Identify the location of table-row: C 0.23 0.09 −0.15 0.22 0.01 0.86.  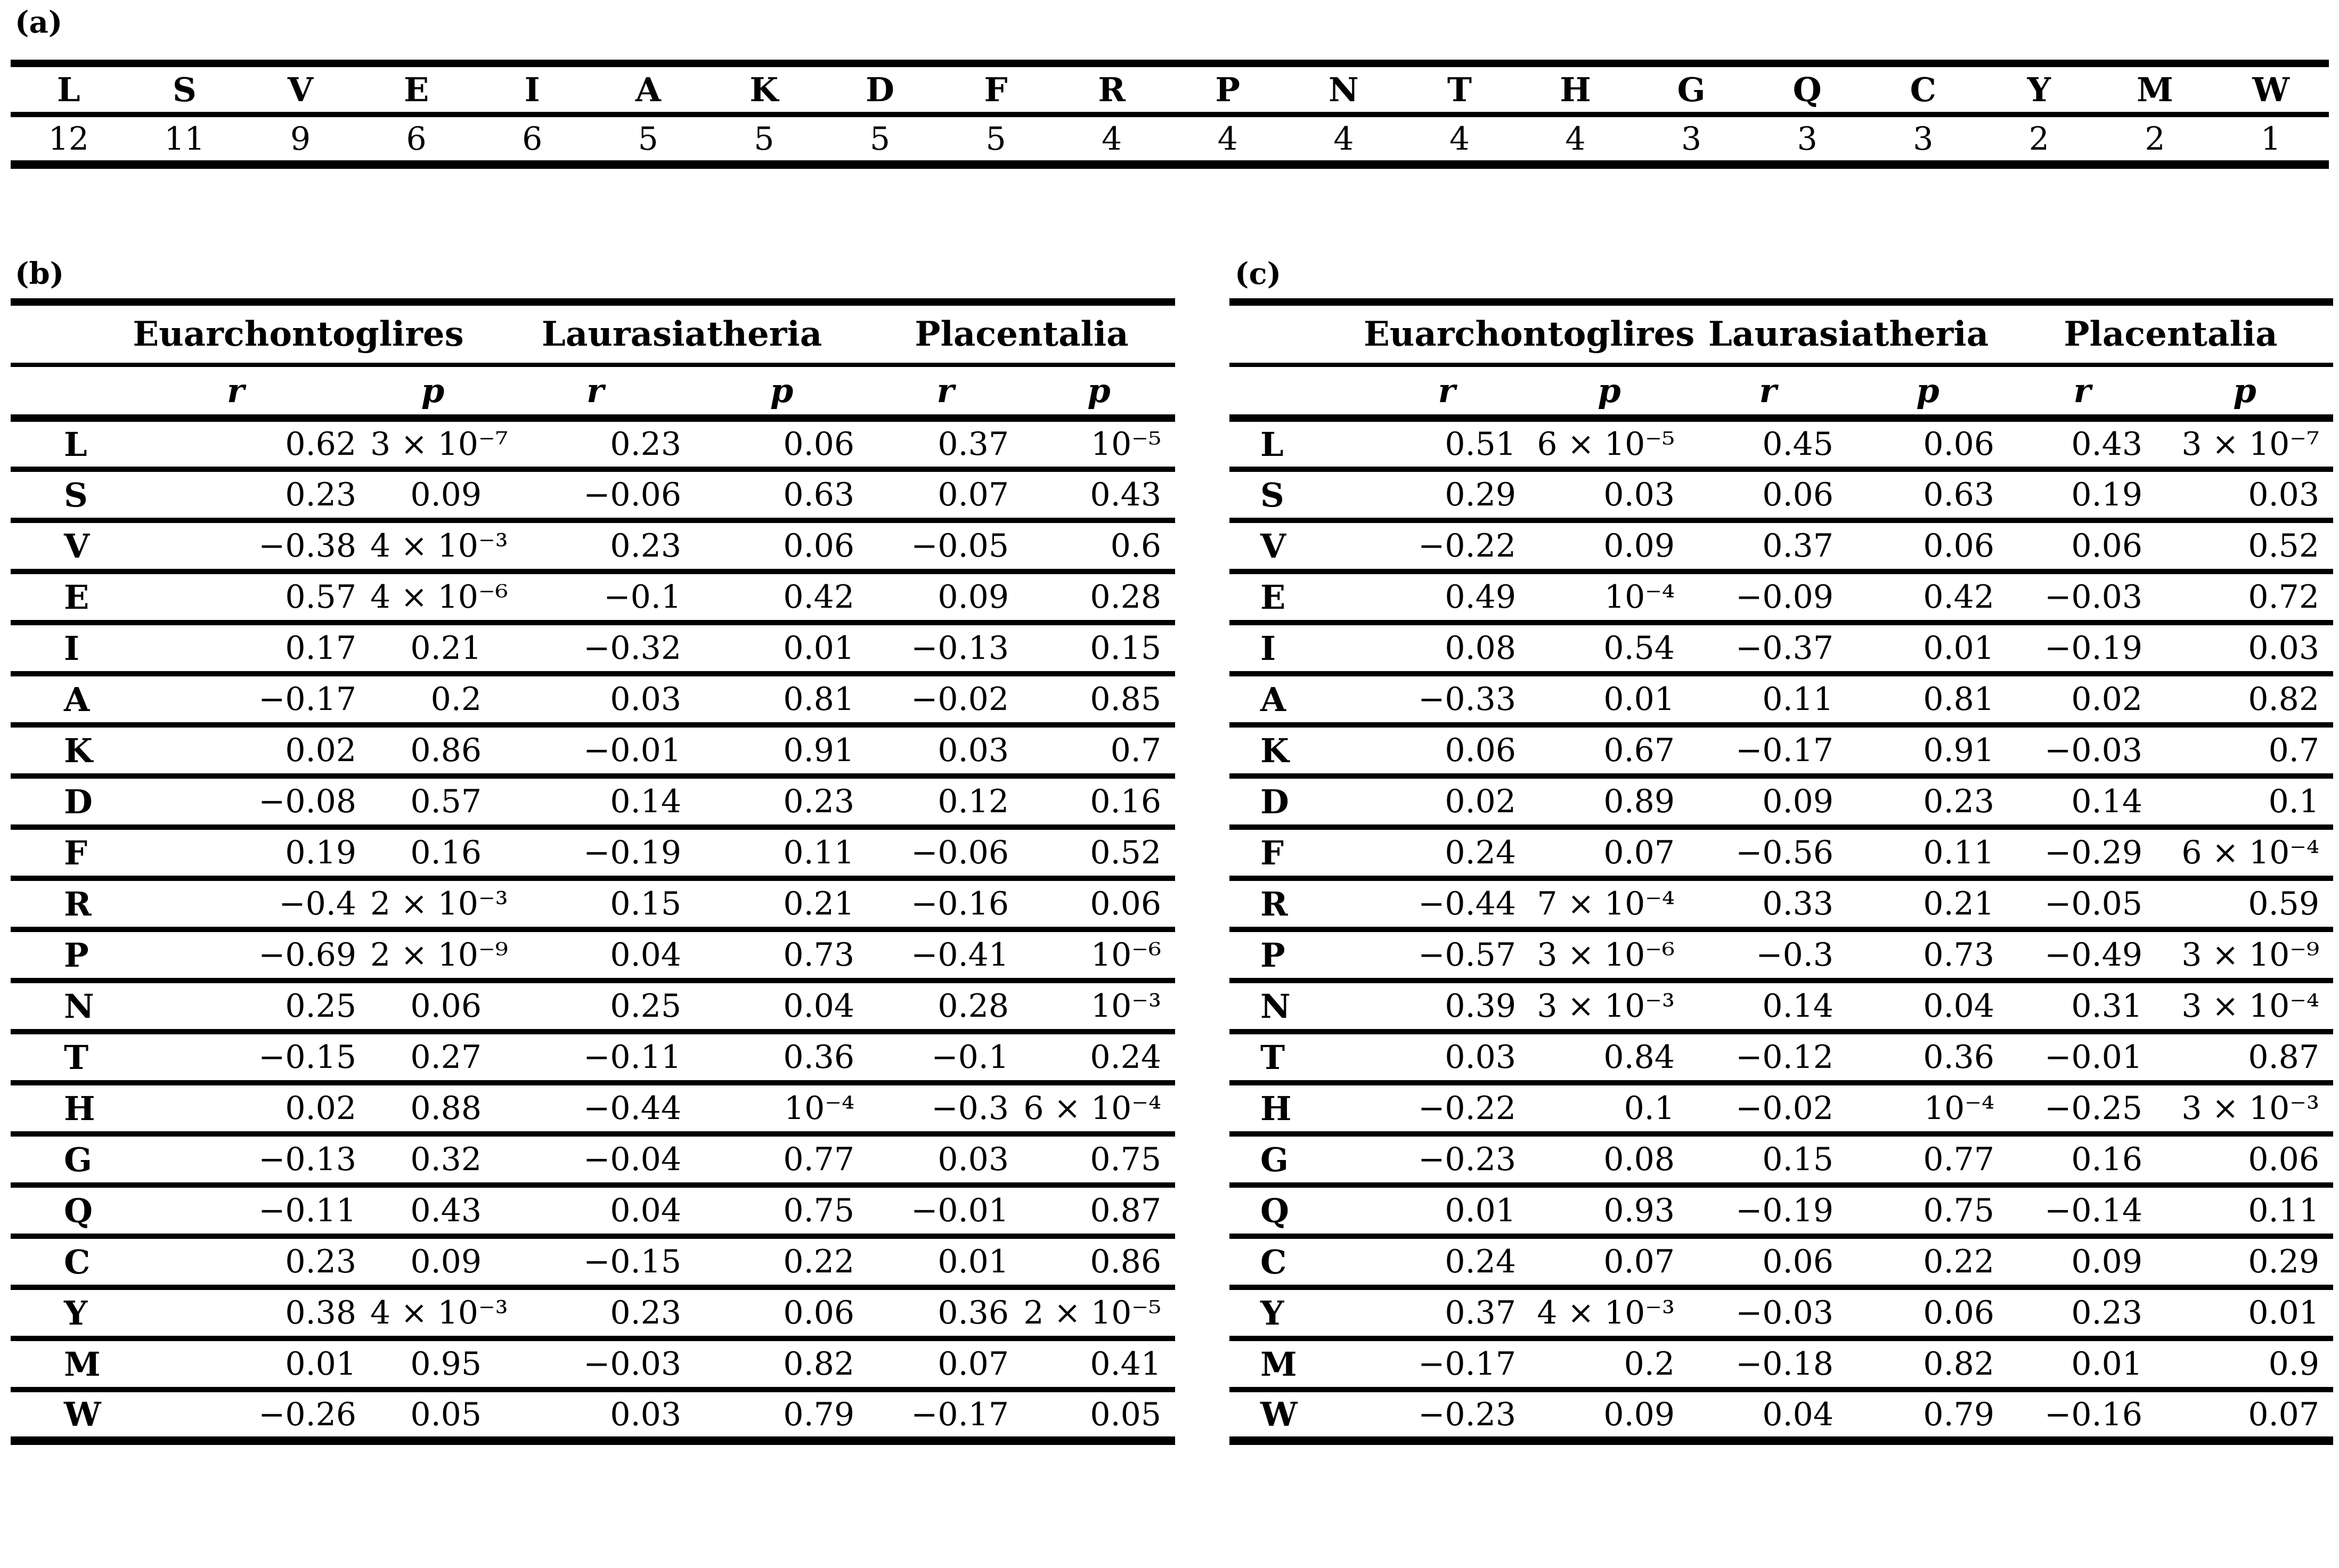
(593, 1263).